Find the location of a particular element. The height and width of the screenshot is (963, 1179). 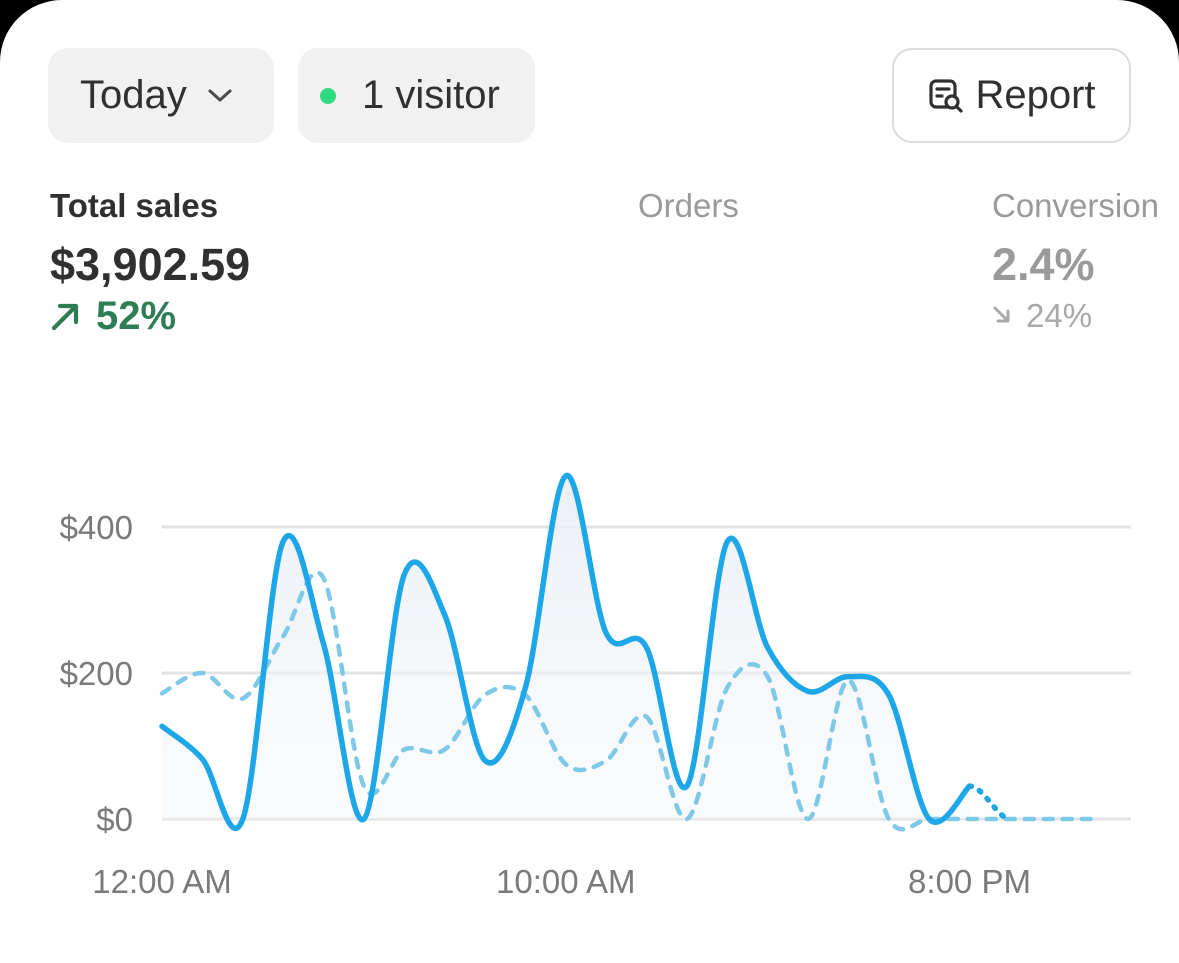

report-button: Report is located at coordinates (1011, 95).